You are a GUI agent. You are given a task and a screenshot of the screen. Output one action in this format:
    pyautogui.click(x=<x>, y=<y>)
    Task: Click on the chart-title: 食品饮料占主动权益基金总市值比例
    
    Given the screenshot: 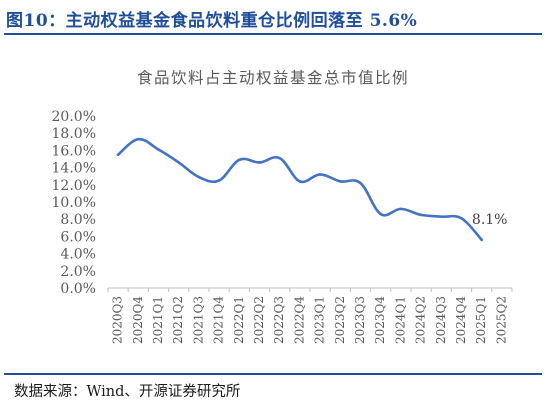 What is the action you would take?
    pyautogui.click(x=272, y=78)
    